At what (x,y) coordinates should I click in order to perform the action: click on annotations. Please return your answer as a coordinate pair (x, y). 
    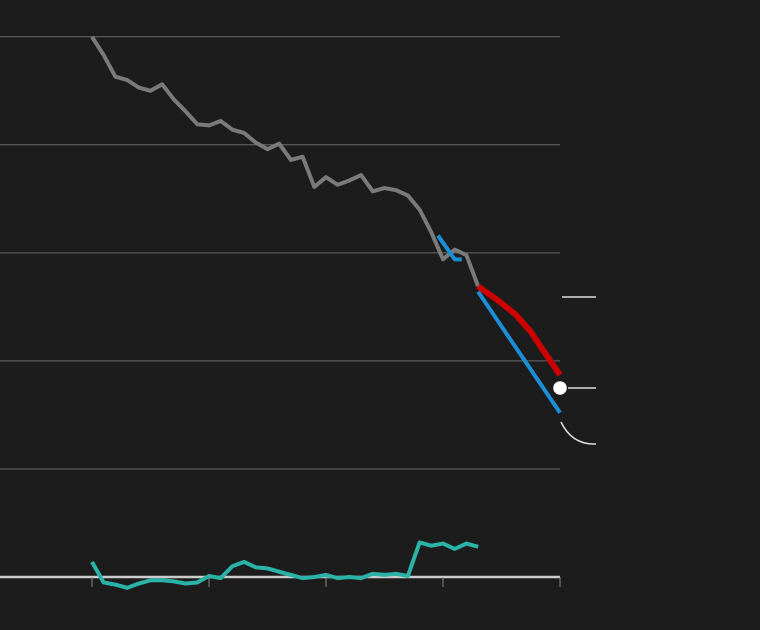
    Looking at the image, I should click on (578, 370).